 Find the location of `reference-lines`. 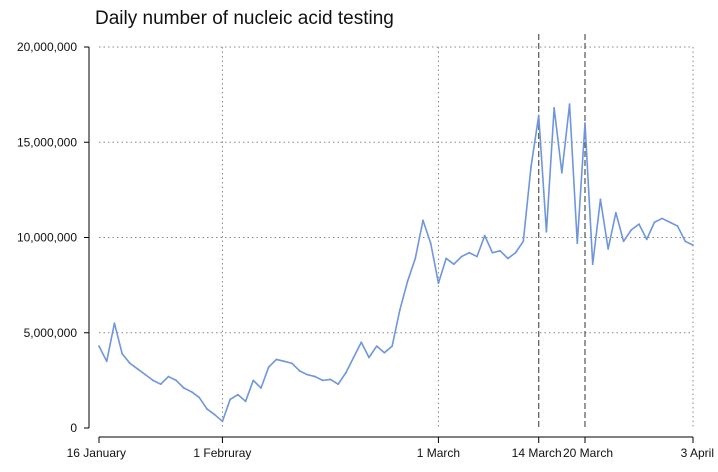

reference-lines is located at coordinates (562, 231).